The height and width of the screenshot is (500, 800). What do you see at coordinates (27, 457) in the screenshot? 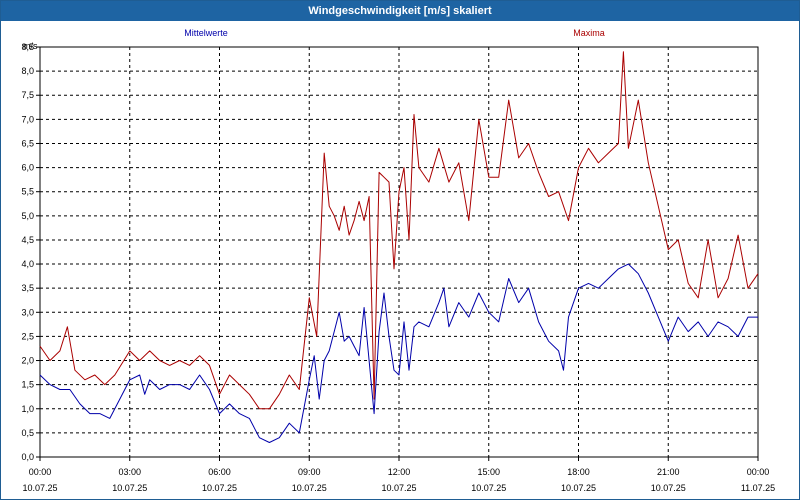
I see `y-tick-label: 0,0` at bounding box center [27, 457].